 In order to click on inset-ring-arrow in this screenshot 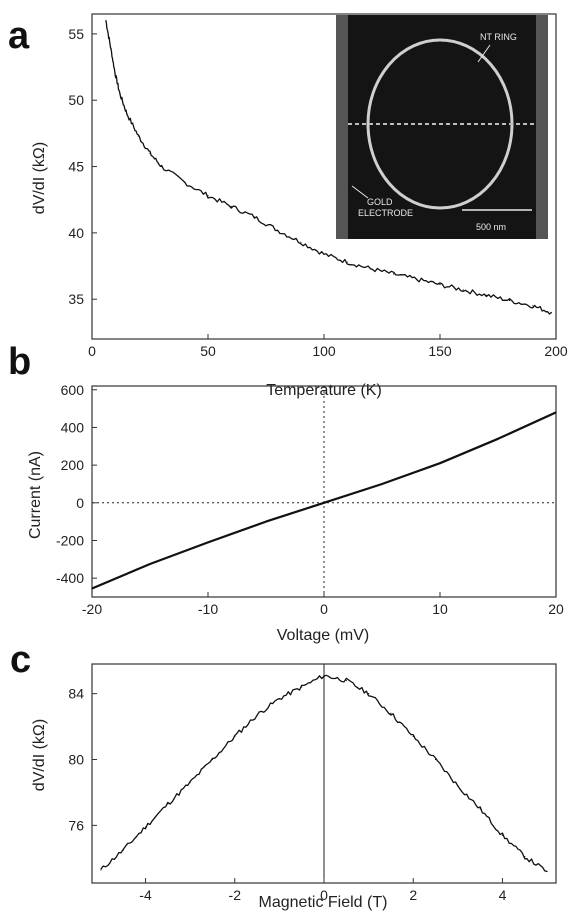, I will do `click(484, 53)`.